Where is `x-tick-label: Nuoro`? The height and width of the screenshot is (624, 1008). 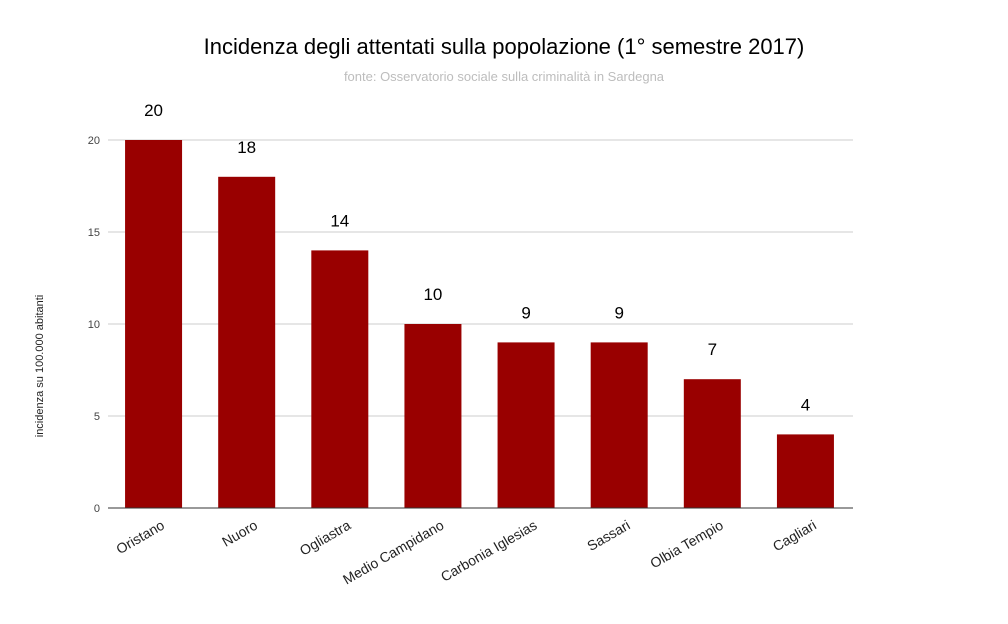 x-tick-label: Nuoro is located at coordinates (239, 533).